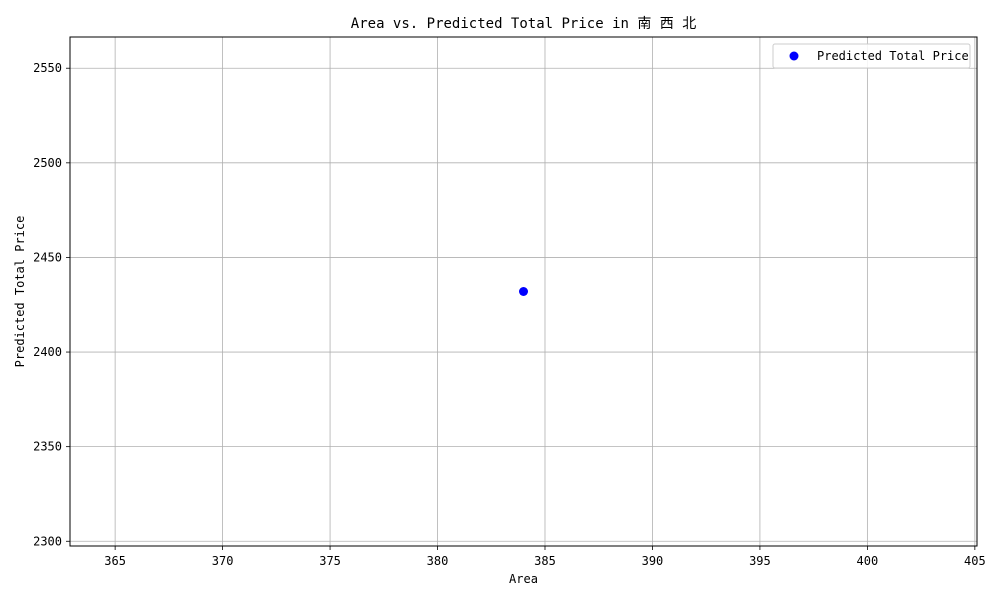 The image size is (1000, 600). Describe the element at coordinates (523, 24) in the screenshot. I see `chart-title: Area vs. Predicted Total Price in 南 西 北` at that location.